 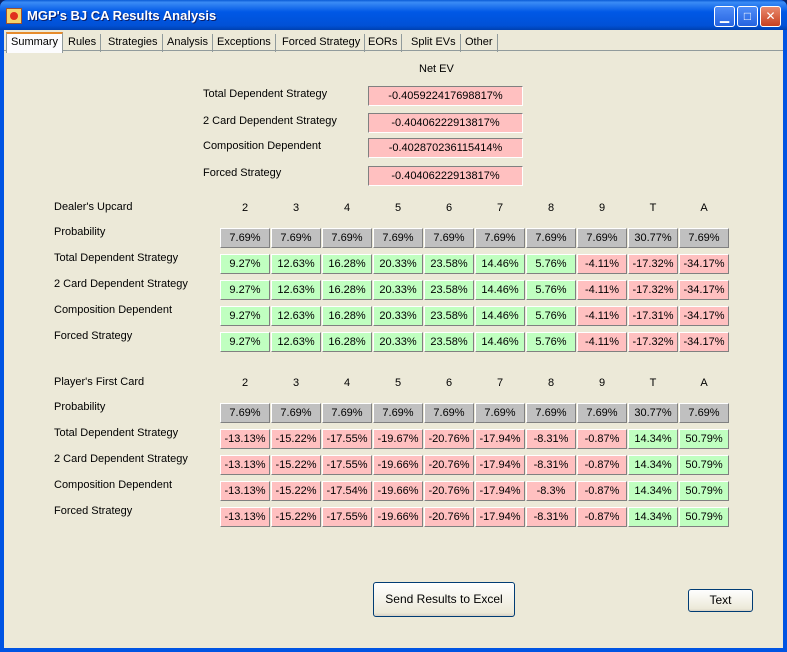 I want to click on app-icon, so click(x=14, y=16).